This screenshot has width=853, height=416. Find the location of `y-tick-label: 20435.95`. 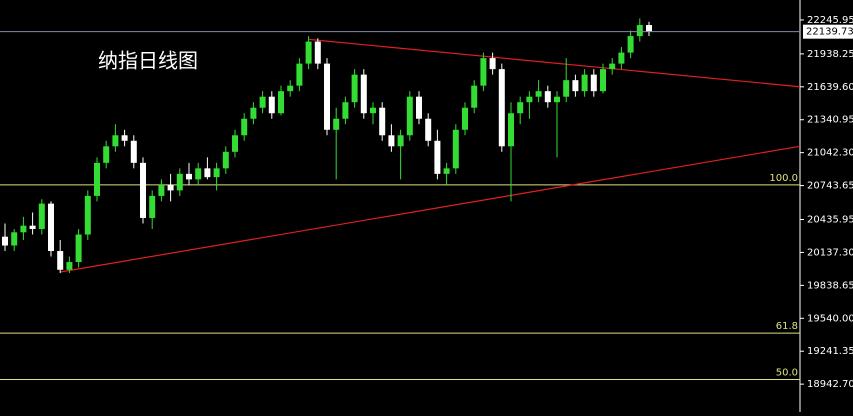

y-tick-label: 20435.95 is located at coordinates (830, 220).